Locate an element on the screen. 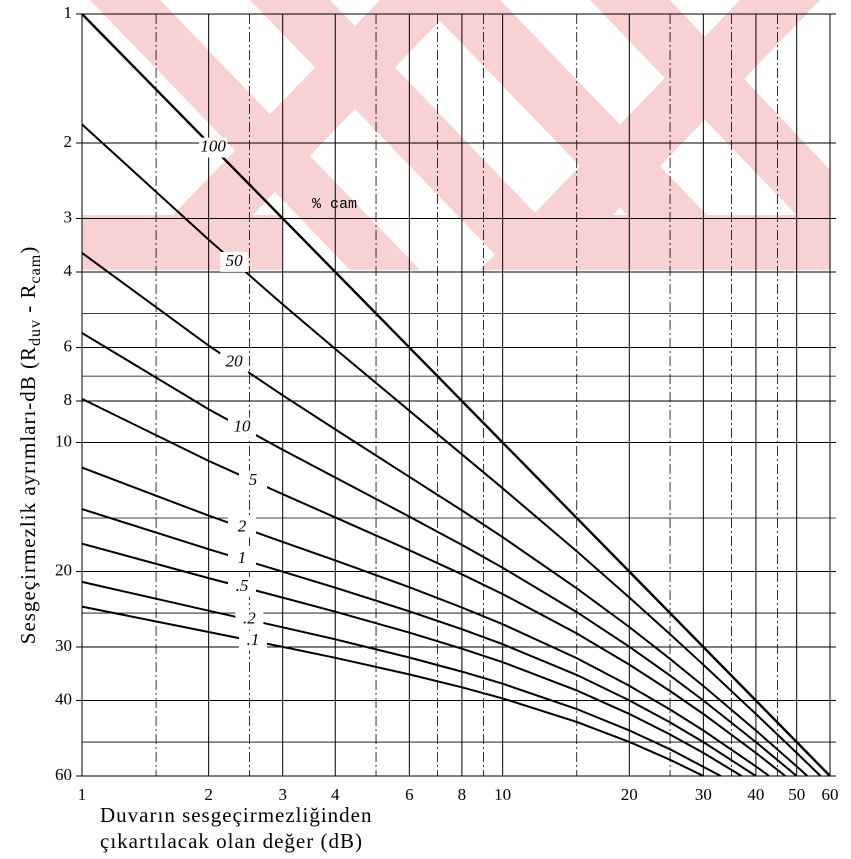 The height and width of the screenshot is (859, 851). series-label: 1 is located at coordinates (242, 557).